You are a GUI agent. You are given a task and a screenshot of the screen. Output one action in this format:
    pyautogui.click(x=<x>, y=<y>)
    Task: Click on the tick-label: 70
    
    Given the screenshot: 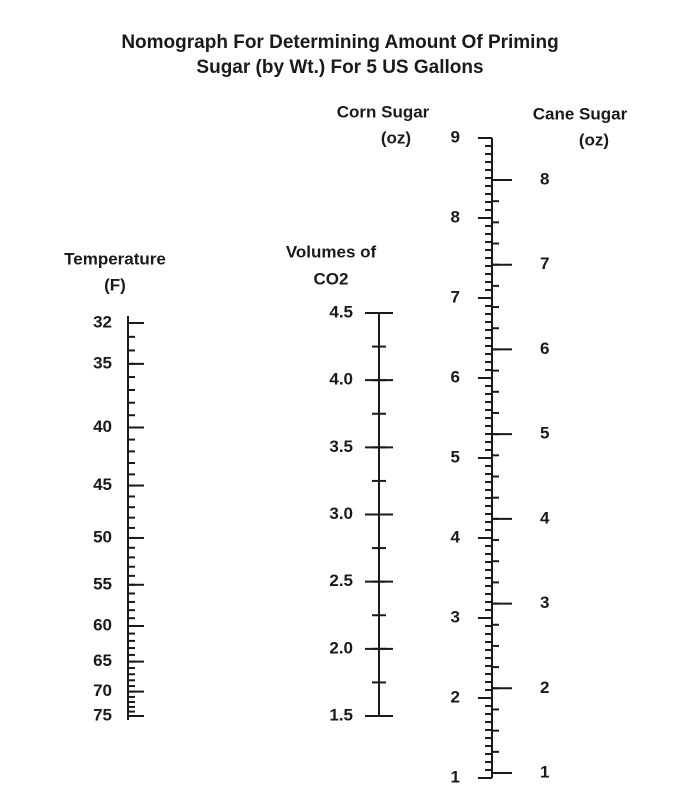 What is the action you would take?
    pyautogui.click(x=102, y=690)
    